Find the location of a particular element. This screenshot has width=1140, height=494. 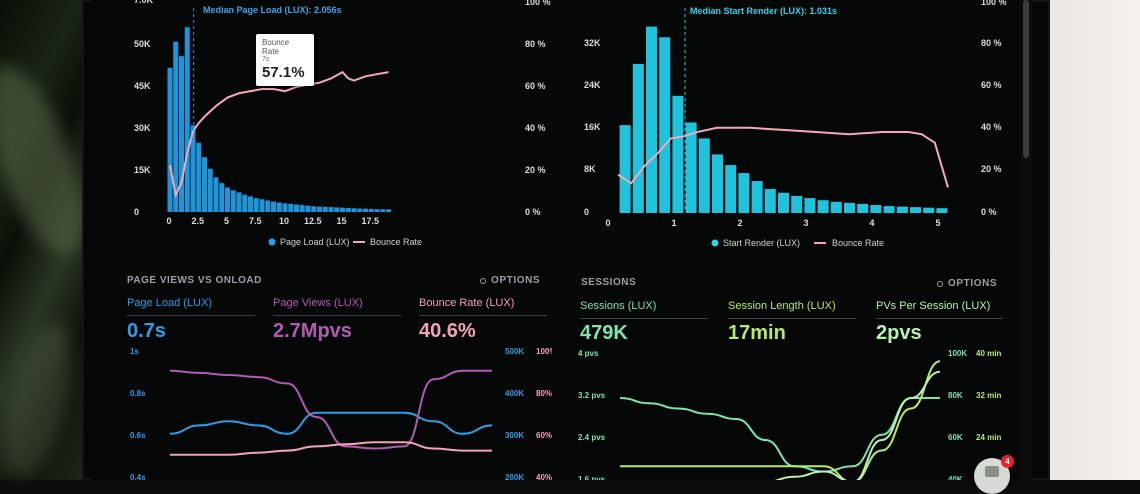

y-tick-label: 0 is located at coordinates (586, 212).